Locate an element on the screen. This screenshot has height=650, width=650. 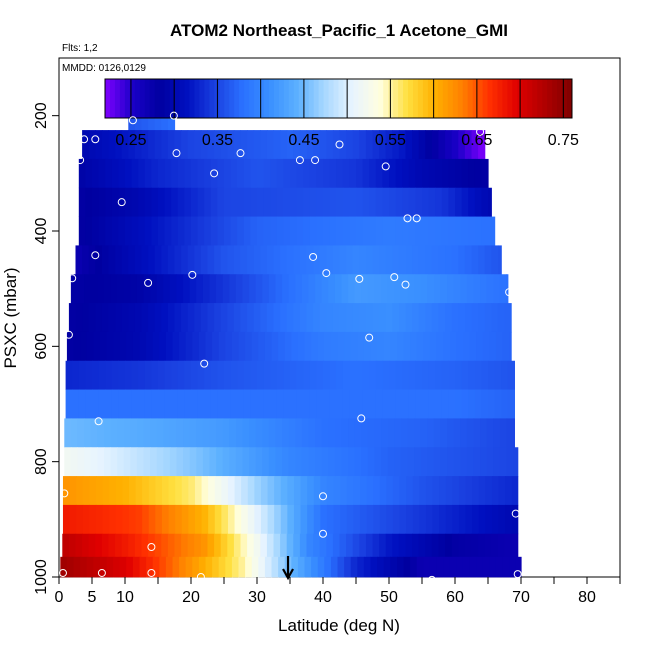
observation-point is located at coordinates (148, 282).